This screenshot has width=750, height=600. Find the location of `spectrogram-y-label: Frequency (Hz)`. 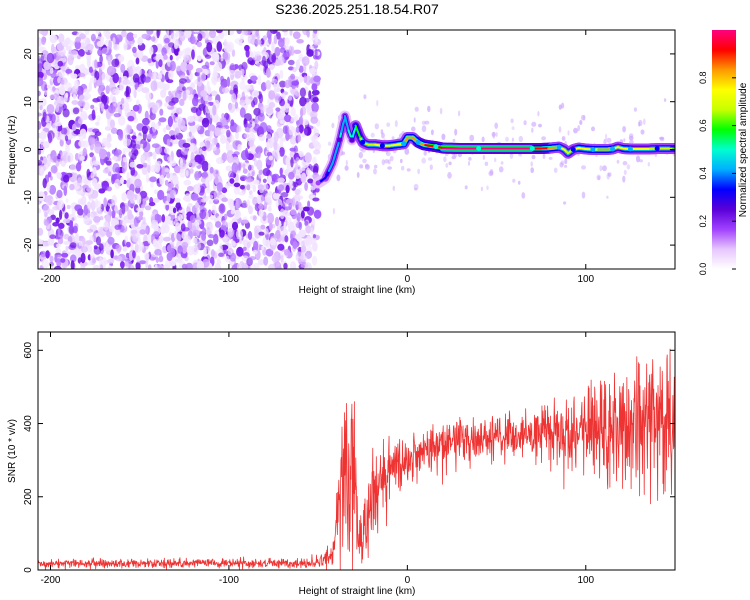

spectrogram-y-label: Frequency (Hz) is located at coordinates (12, 150).